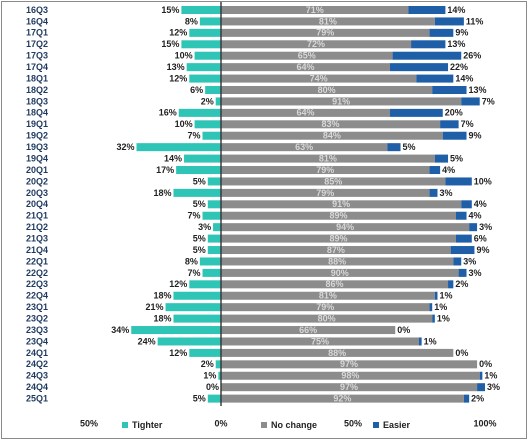  I want to click on x-tick-label: 50%, so click(89, 423).